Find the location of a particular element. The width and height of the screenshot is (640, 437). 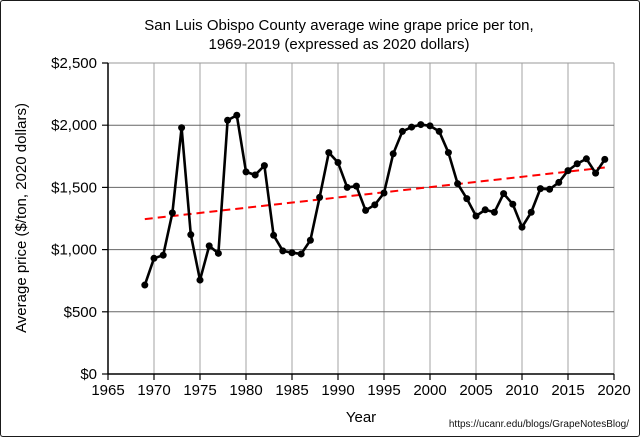

x-tick-label: 2010 is located at coordinates (521, 390).